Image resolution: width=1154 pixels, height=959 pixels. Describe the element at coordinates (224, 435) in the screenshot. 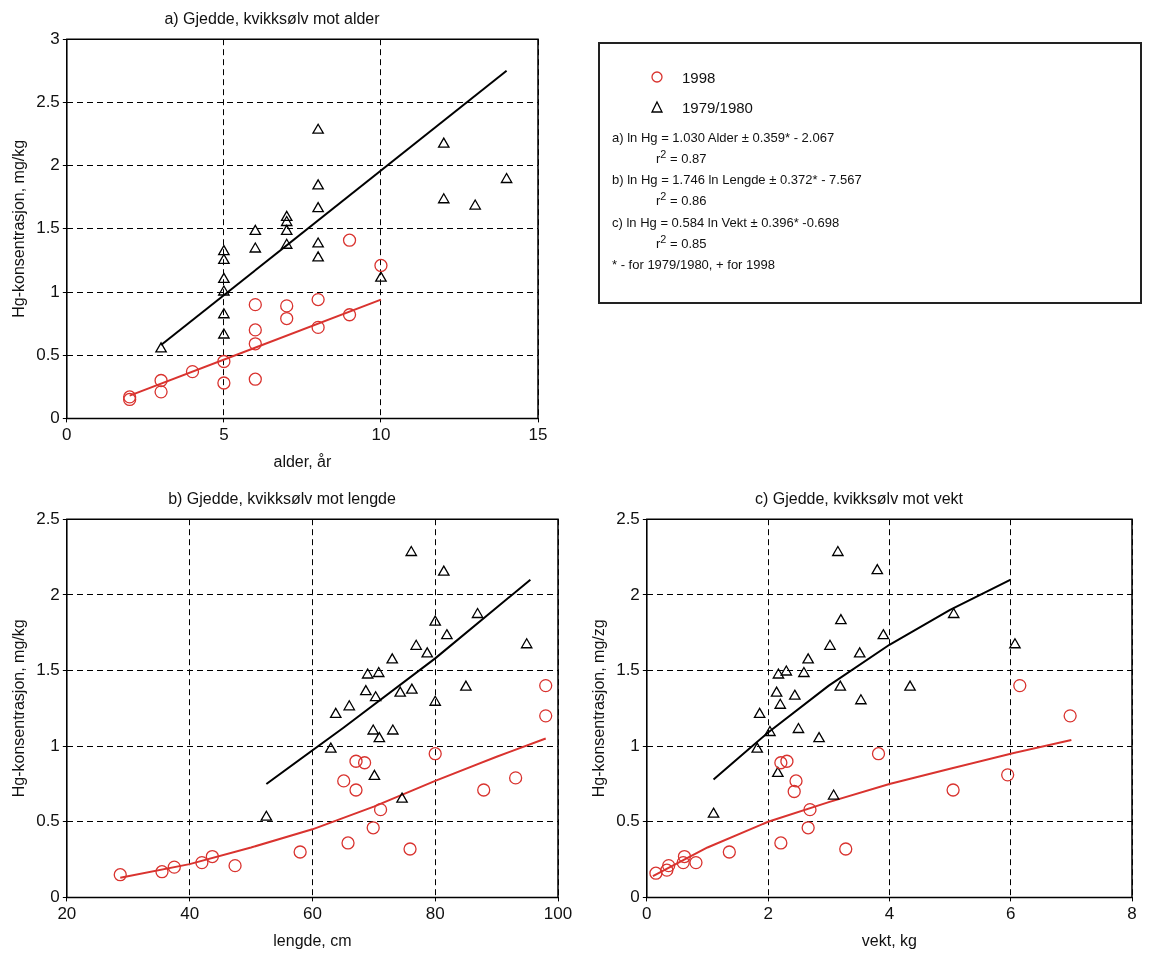

I see `x-tick-label: 5` at that location.